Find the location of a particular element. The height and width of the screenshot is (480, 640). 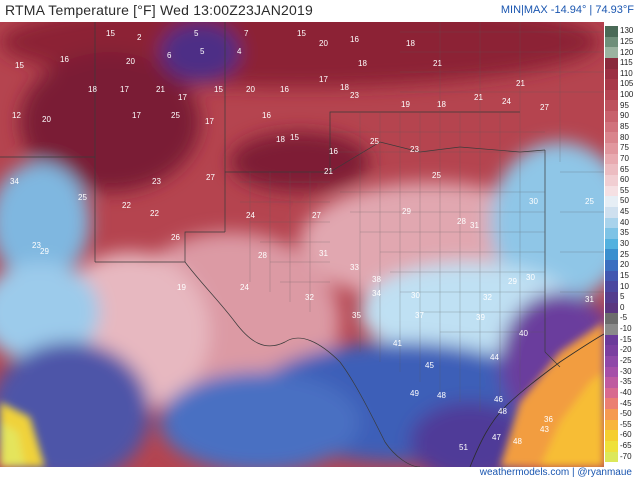

colorbar-tick-label: 110 is located at coordinates (626, 73).